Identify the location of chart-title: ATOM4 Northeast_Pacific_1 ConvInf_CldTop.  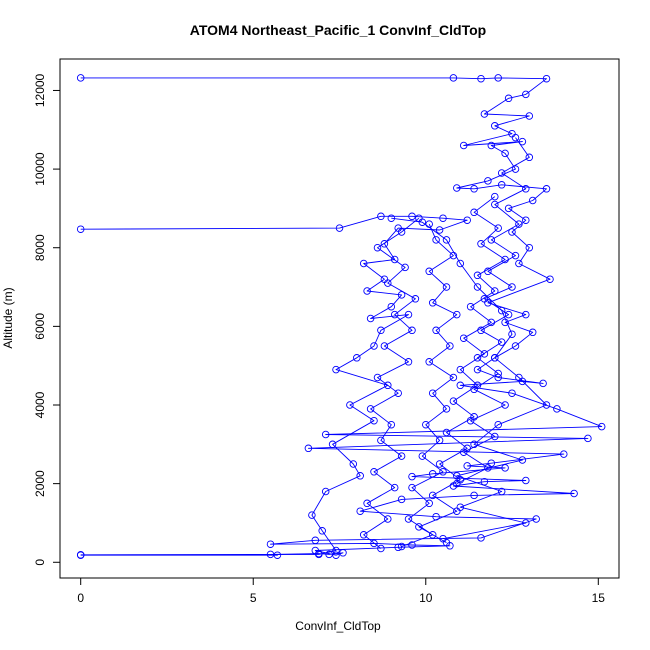
(338, 30).